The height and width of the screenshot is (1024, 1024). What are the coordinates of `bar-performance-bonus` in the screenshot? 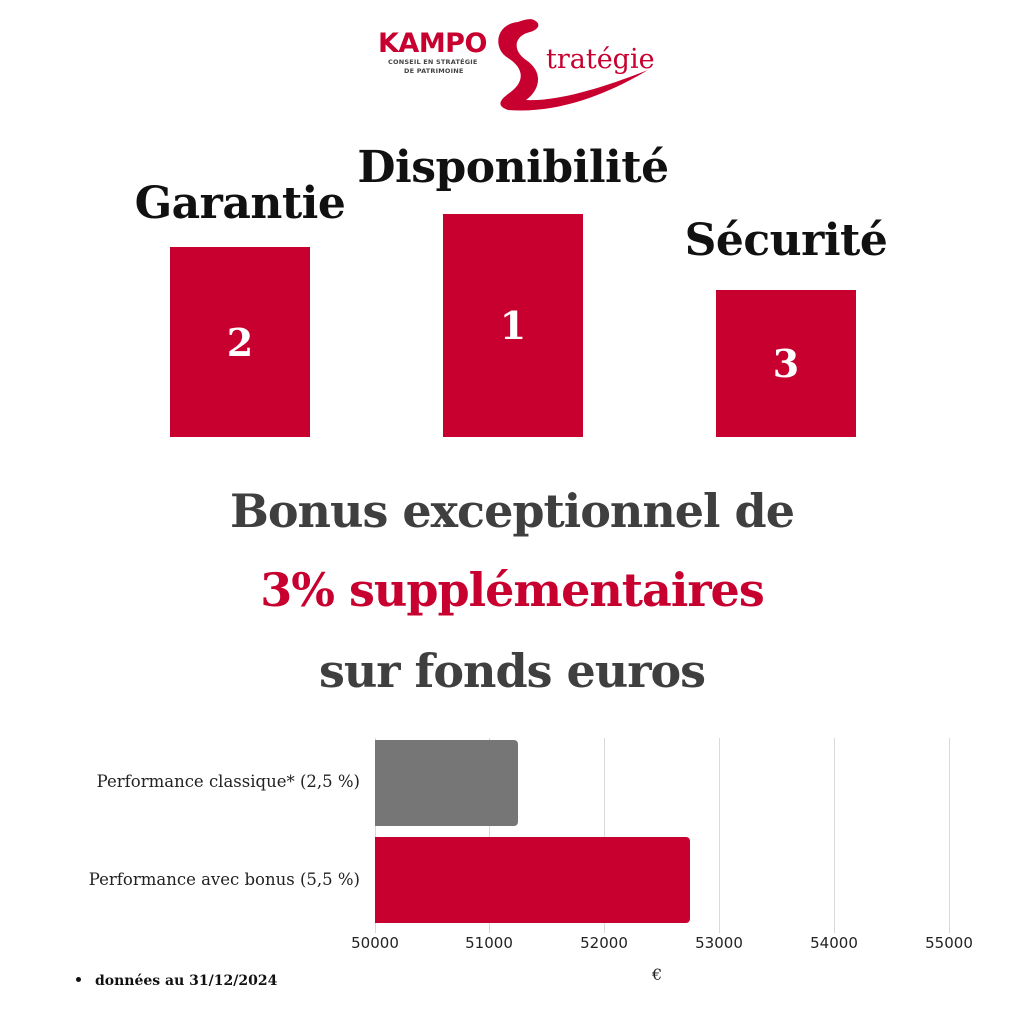 It's located at (532, 880).